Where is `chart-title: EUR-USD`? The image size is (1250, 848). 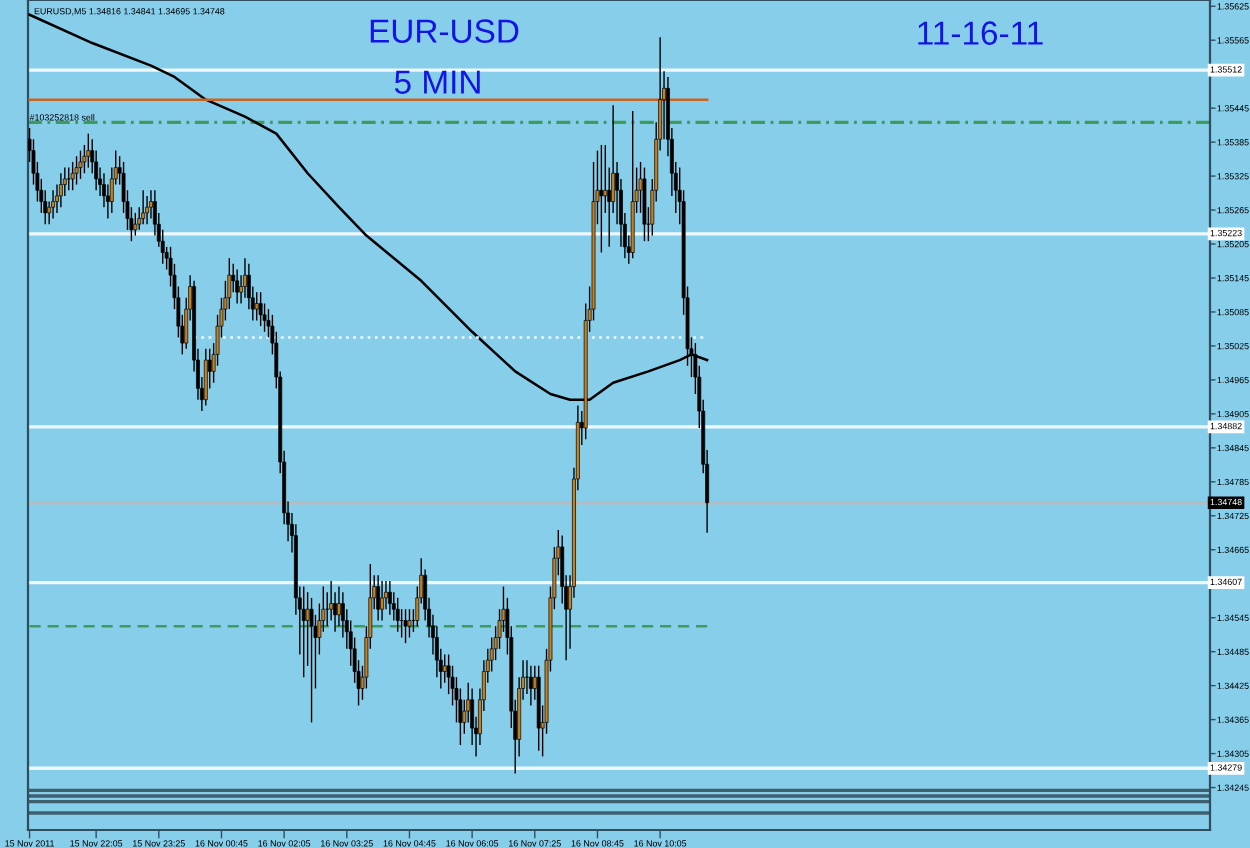
chart-title: EUR-USD is located at coordinates (444, 31).